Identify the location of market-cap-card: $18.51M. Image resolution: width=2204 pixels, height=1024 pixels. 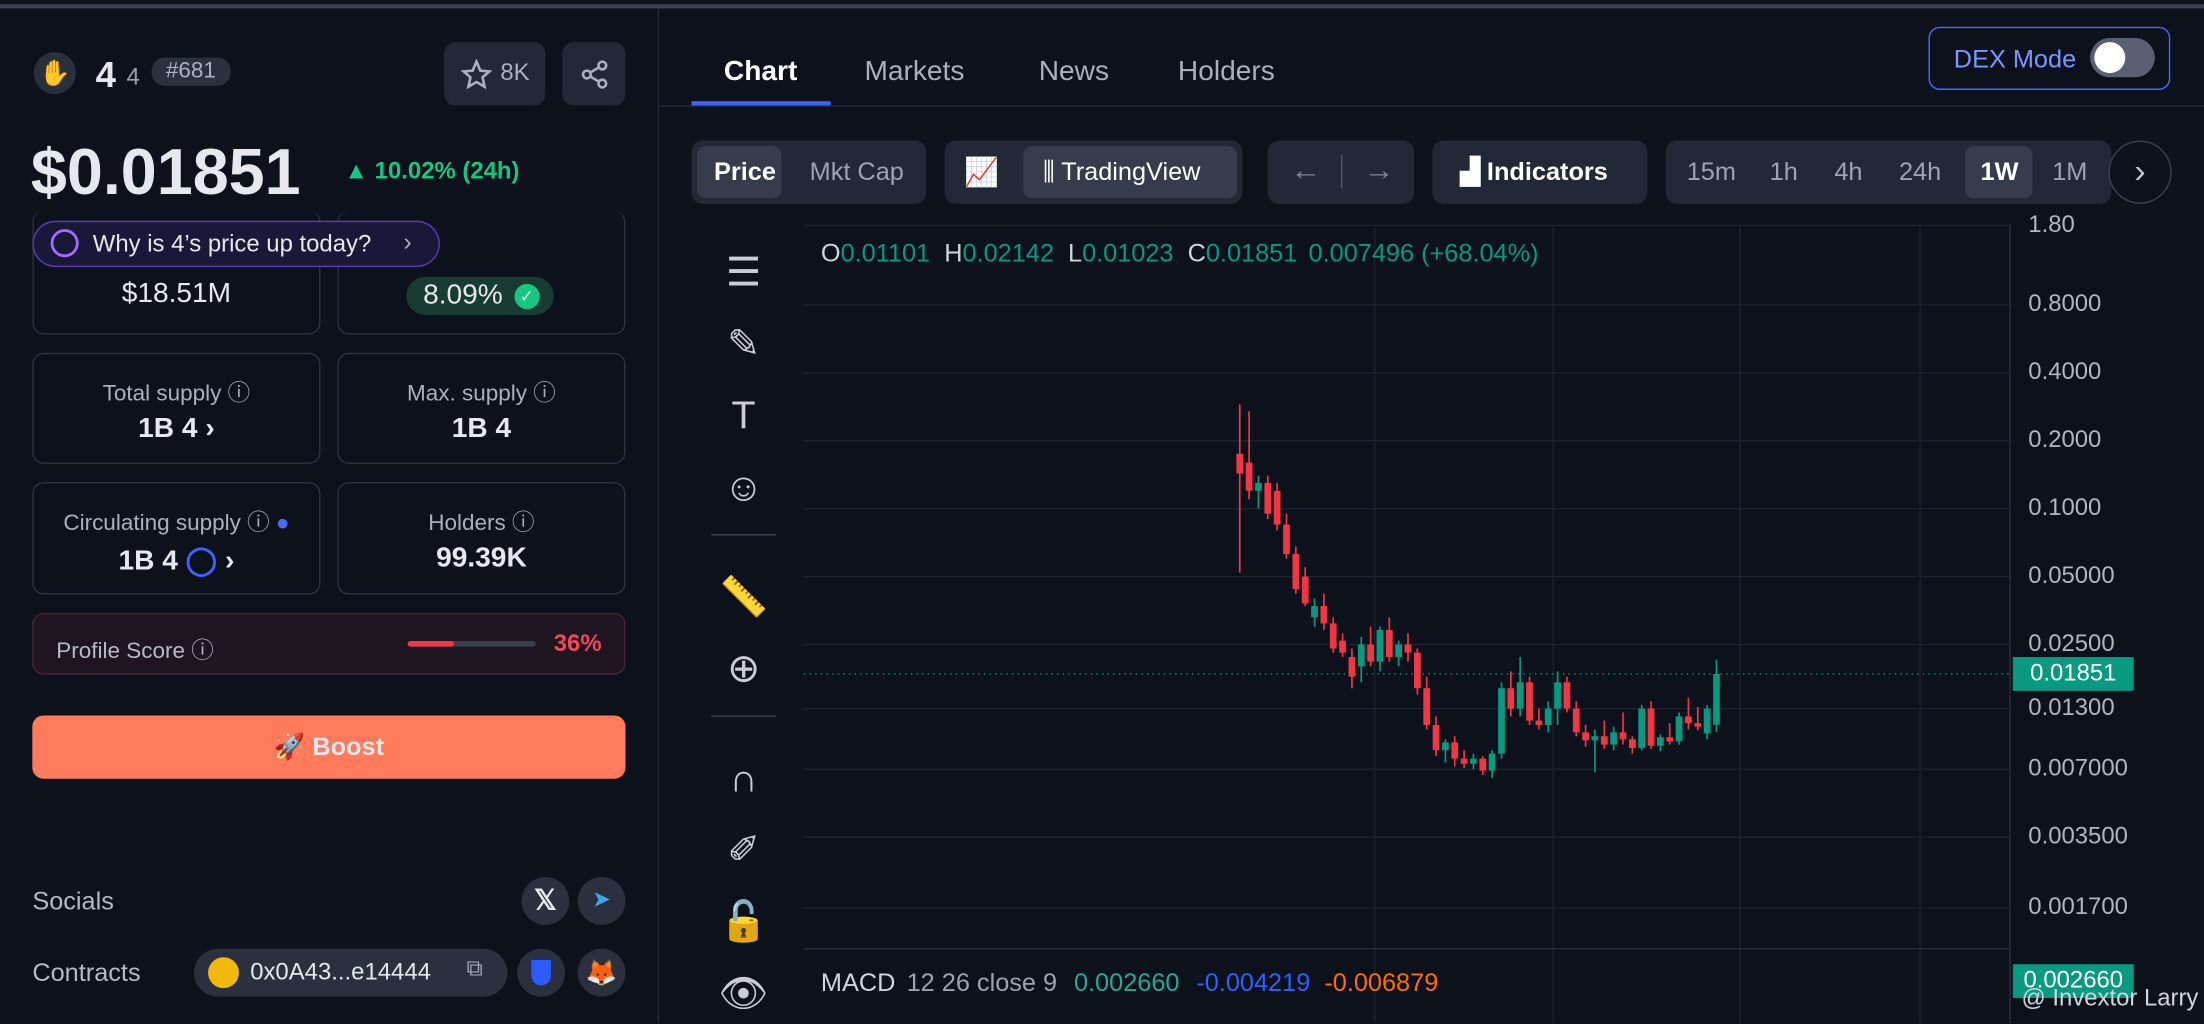
(176, 272).